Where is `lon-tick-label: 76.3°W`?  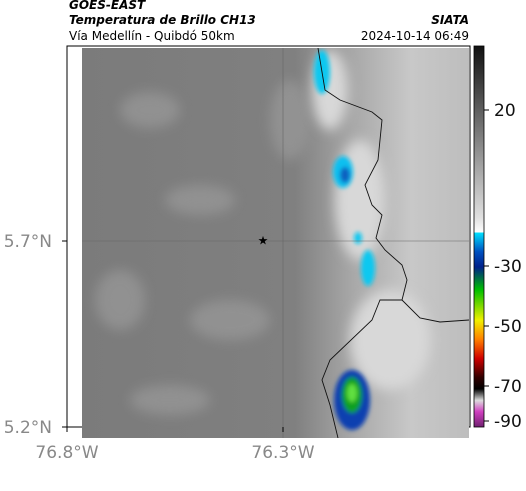
lon-tick-label: 76.3°W is located at coordinates (282, 453).